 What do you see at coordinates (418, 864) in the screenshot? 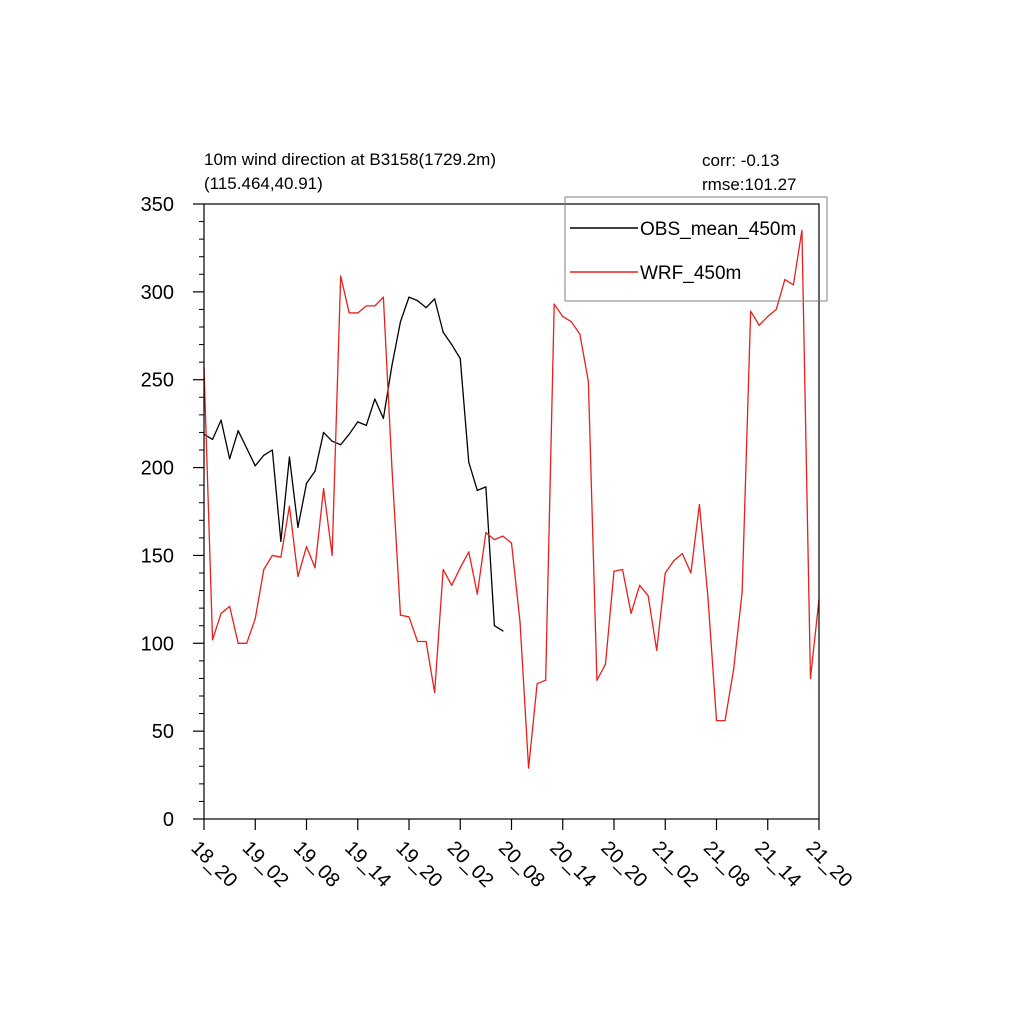
I see `x-tick-label: 19_20` at bounding box center [418, 864].